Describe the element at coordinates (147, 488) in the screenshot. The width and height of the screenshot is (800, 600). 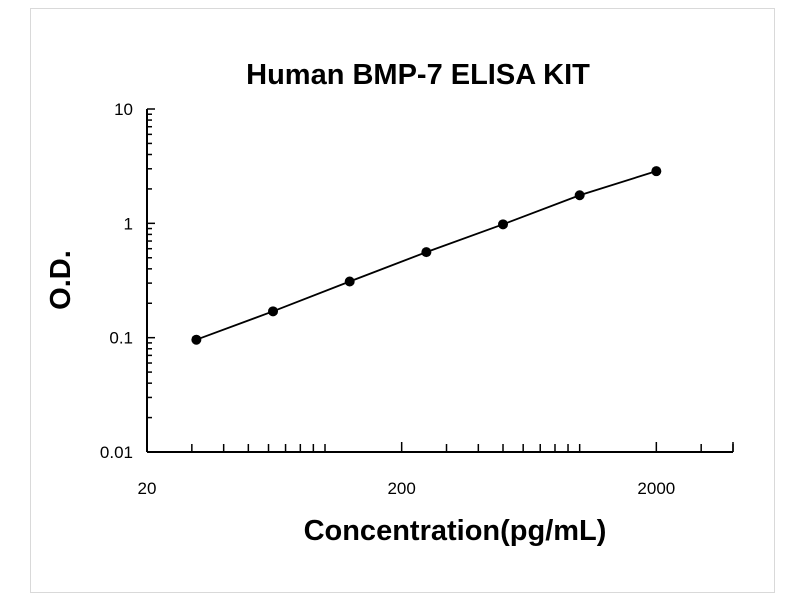
I see `x-tick-label: 20` at that location.